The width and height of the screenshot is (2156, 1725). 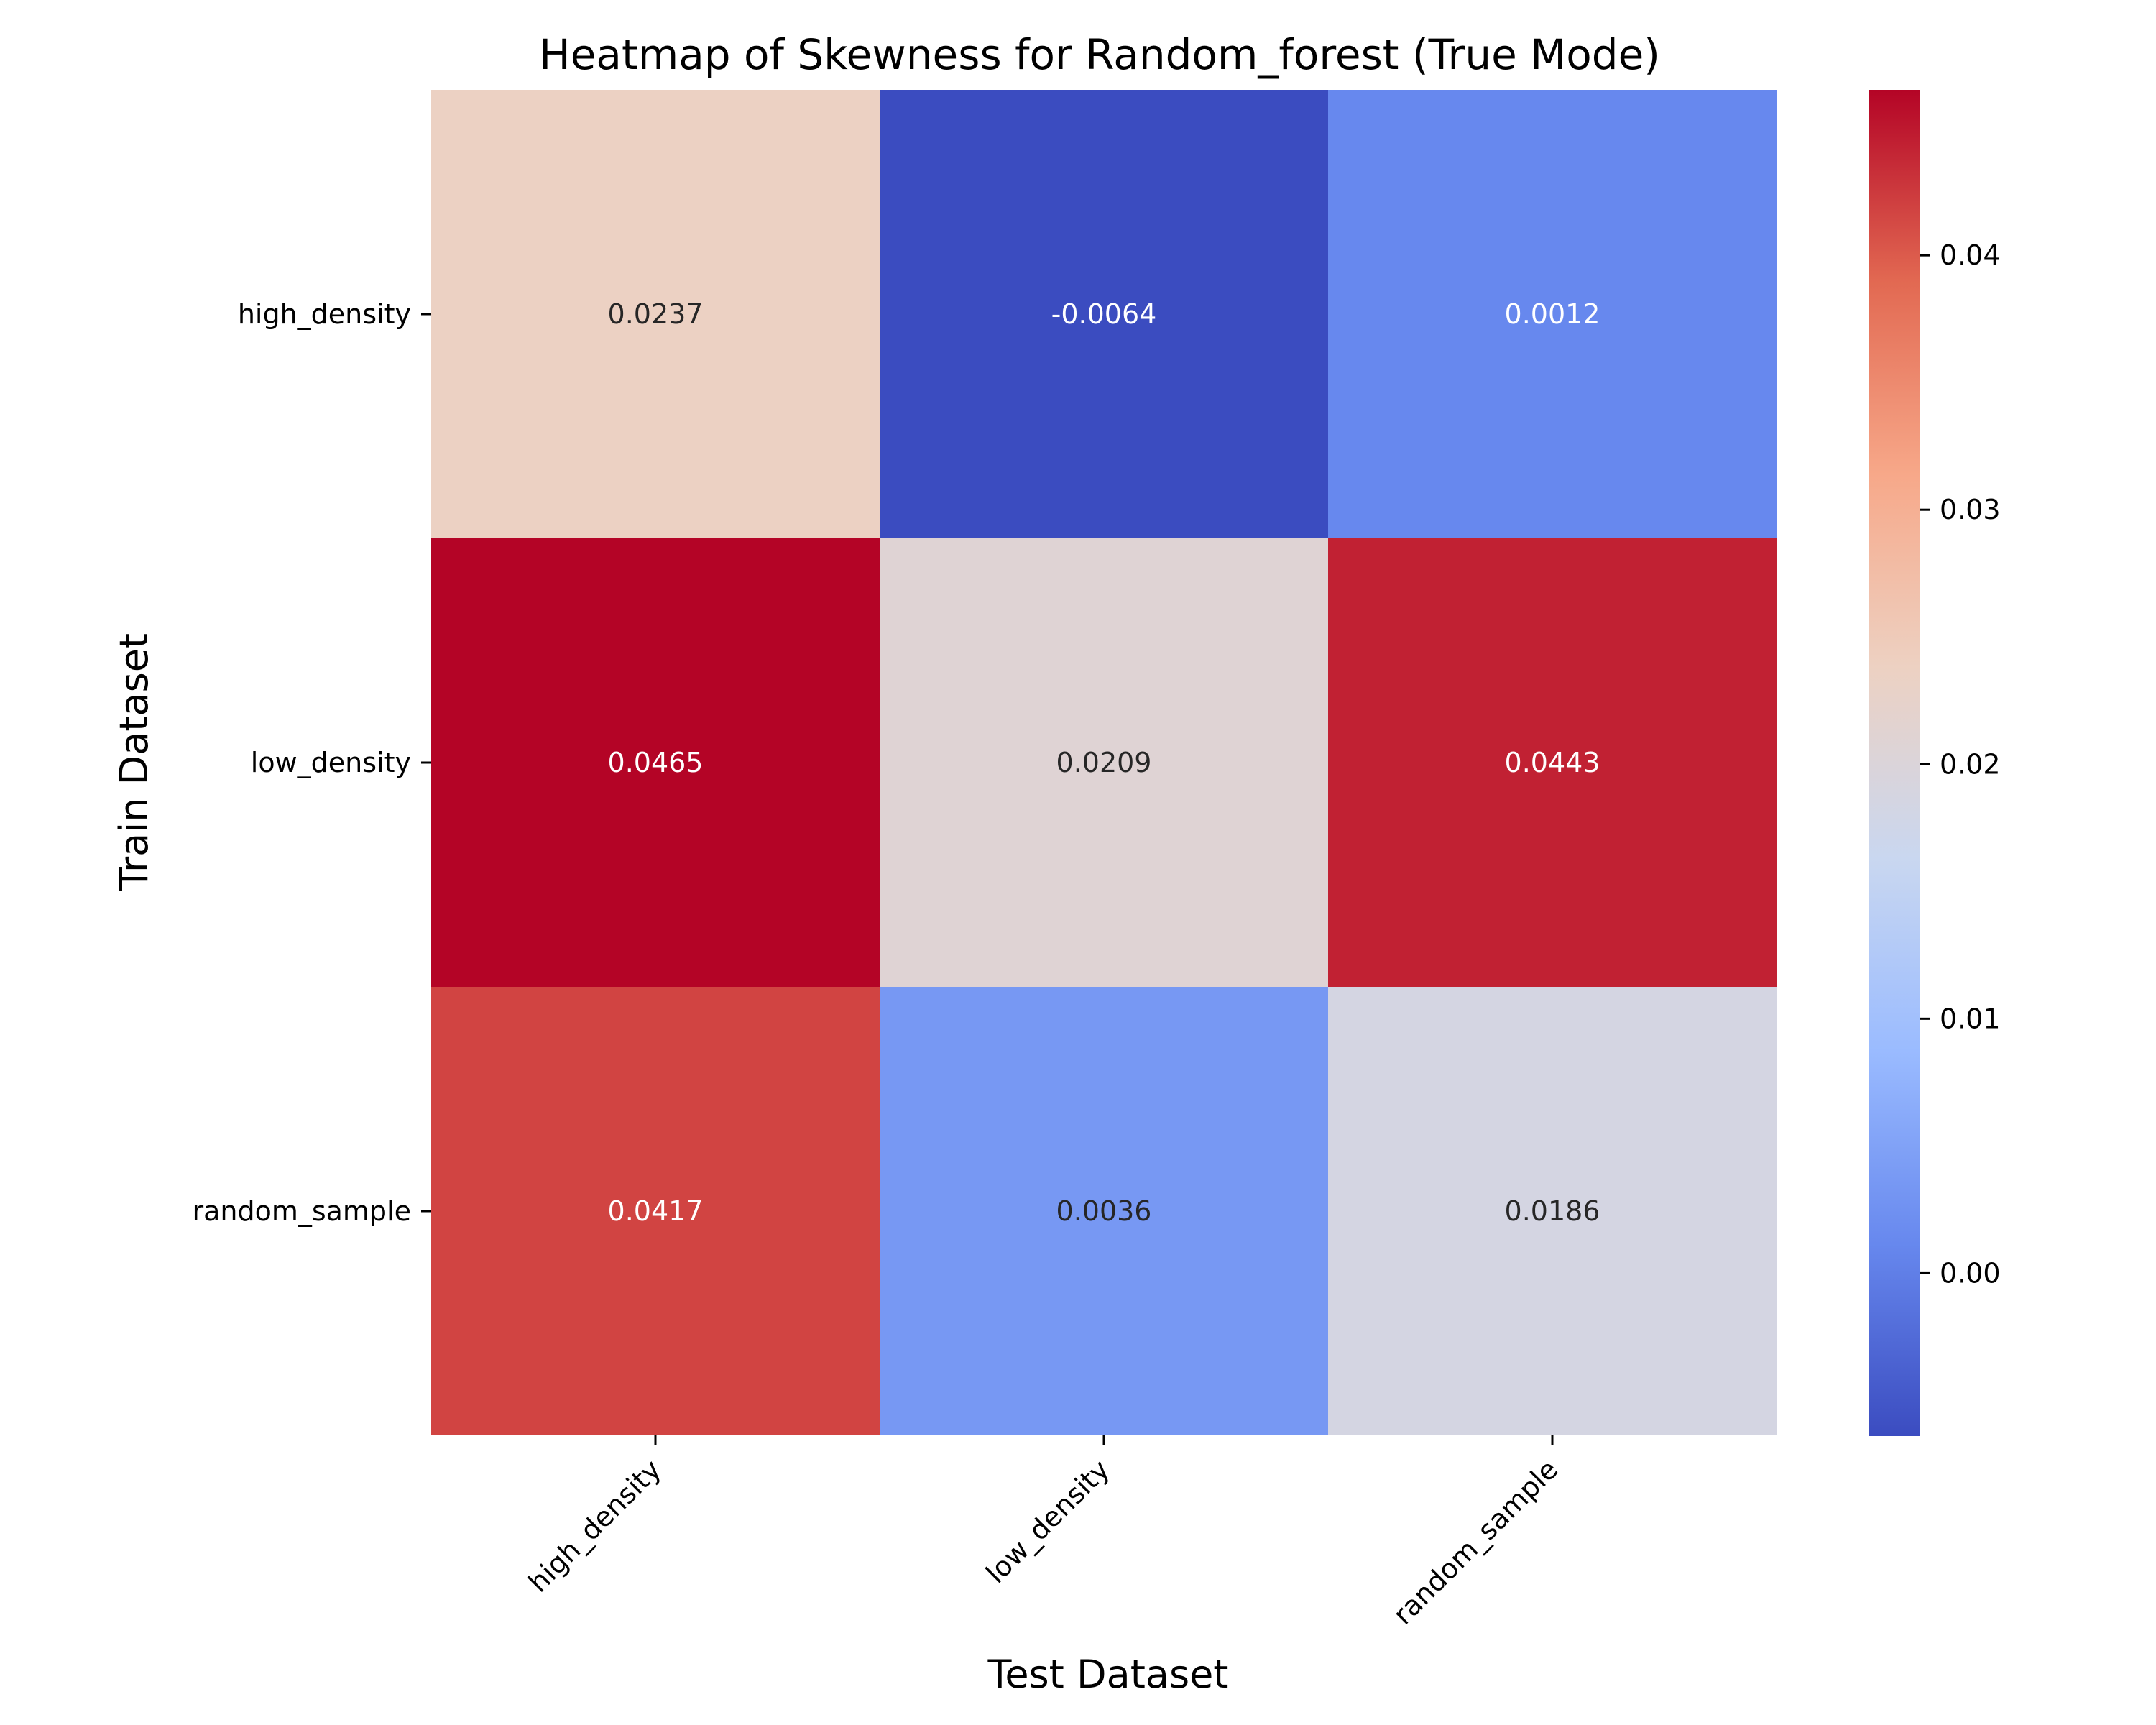 What do you see at coordinates (1971, 255) in the screenshot?
I see `colorbar-tick-label: 0.04` at bounding box center [1971, 255].